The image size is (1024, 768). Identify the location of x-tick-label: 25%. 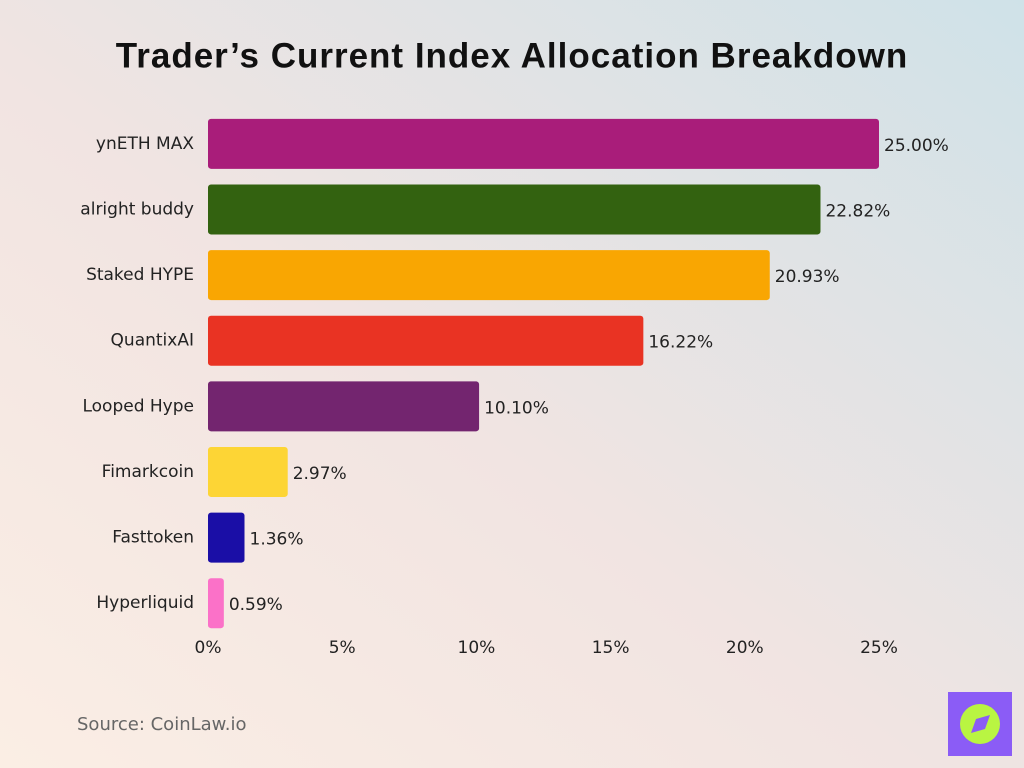
(879, 648).